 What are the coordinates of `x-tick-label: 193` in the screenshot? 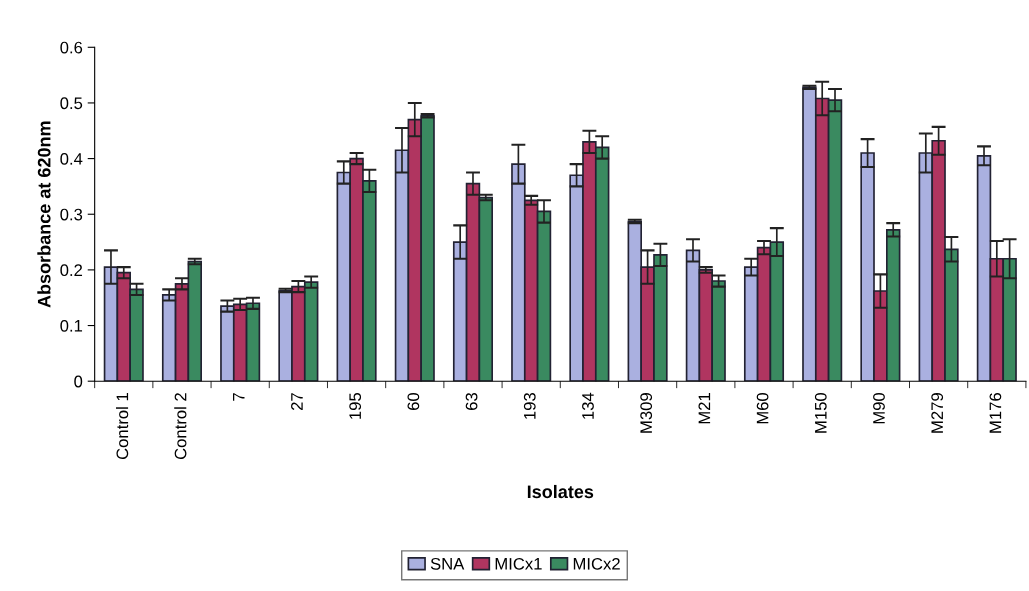 It's located at (529, 406).